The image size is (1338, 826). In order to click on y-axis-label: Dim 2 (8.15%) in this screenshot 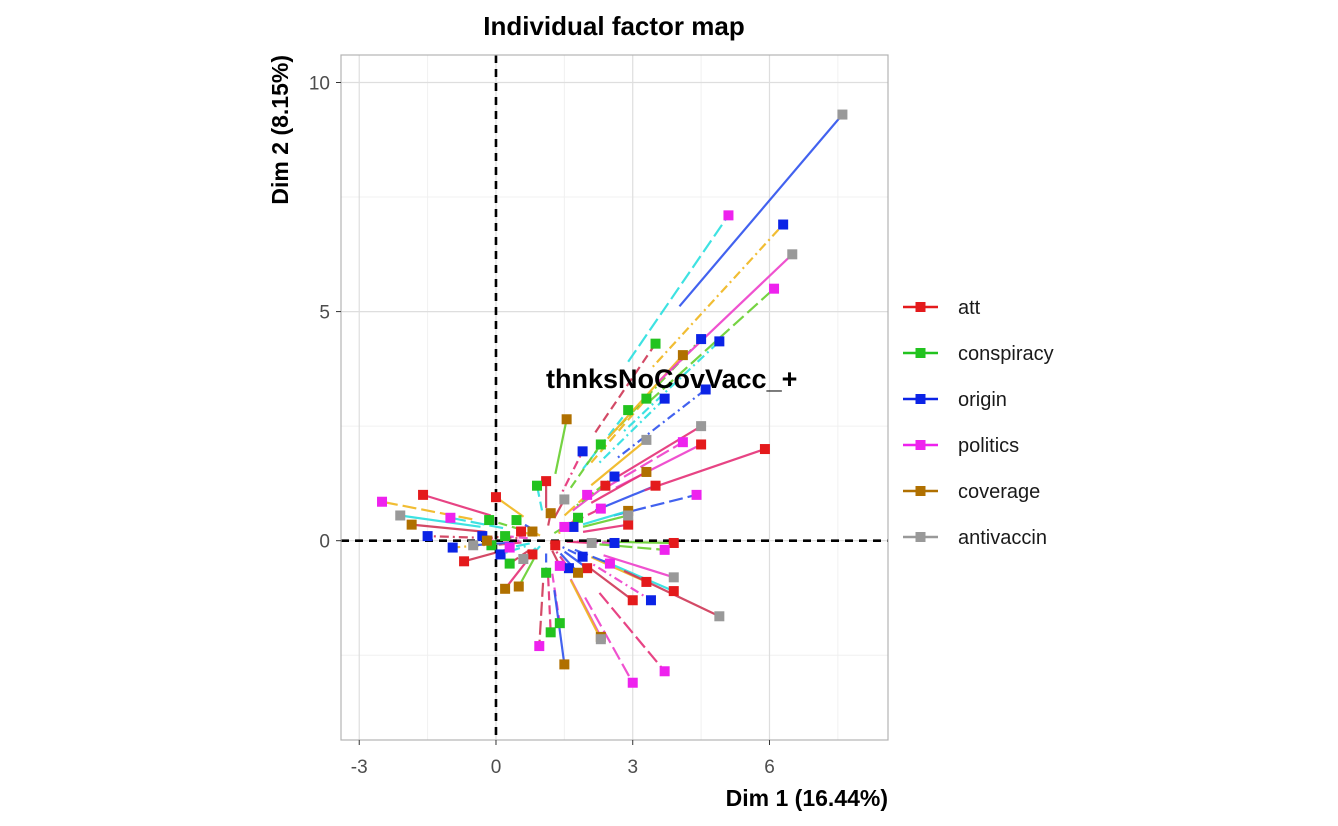, I will do `click(280, 130)`.